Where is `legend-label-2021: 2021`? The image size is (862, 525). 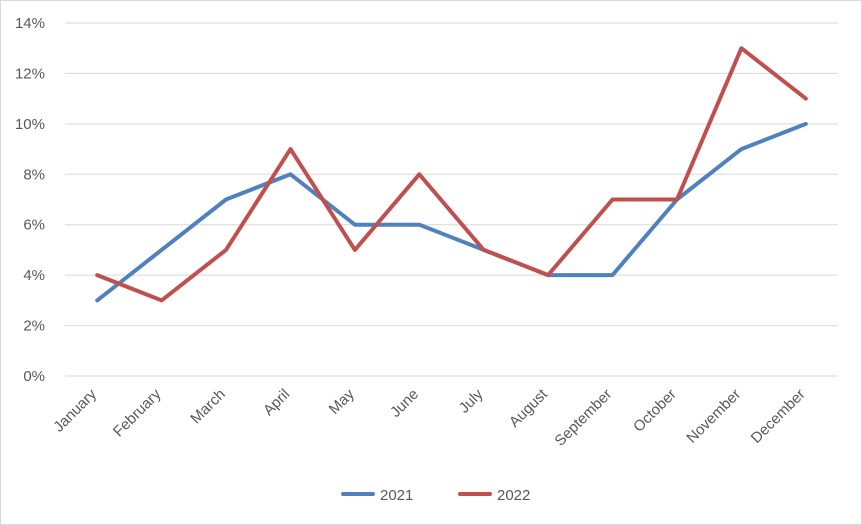
legend-label-2021: 2021 is located at coordinates (396, 495).